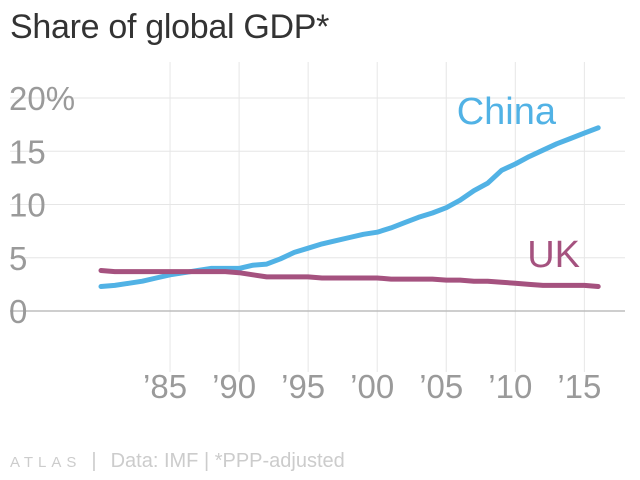  Describe the element at coordinates (518, 183) in the screenshot. I see `series-labels: China UK` at that location.